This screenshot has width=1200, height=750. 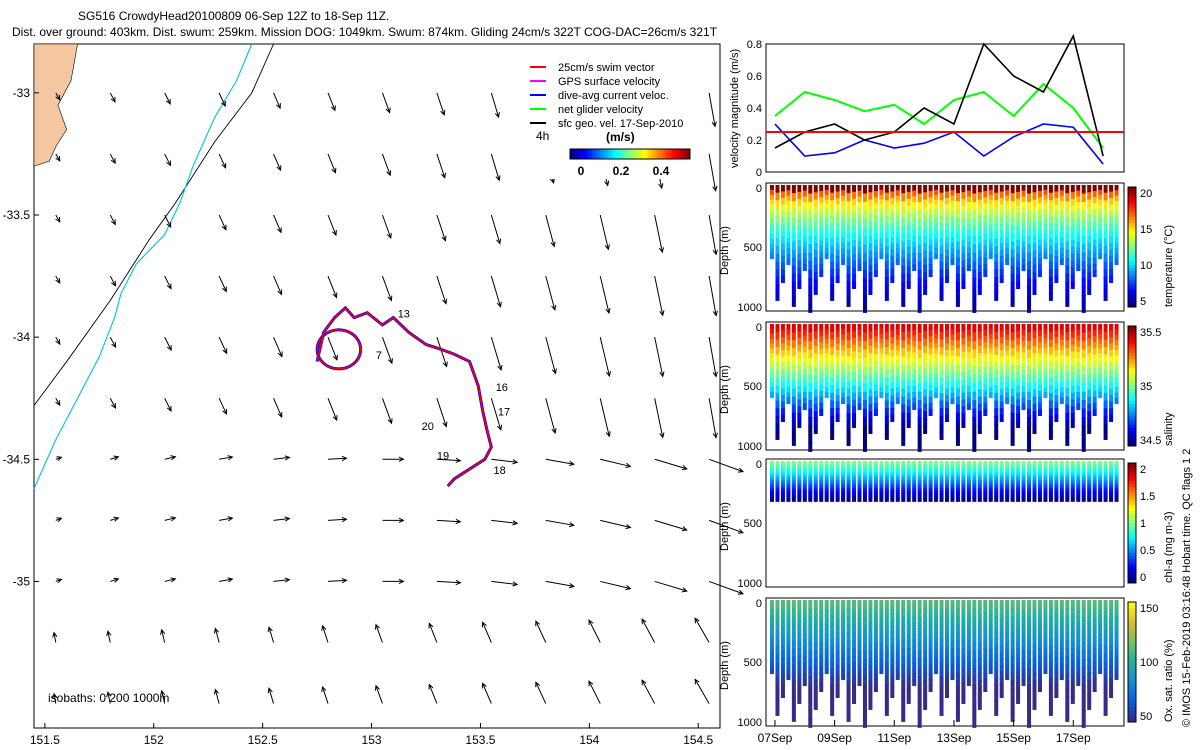 What do you see at coordinates (608, 311) in the screenshot?
I see `current-arrow-head` at bounding box center [608, 311].